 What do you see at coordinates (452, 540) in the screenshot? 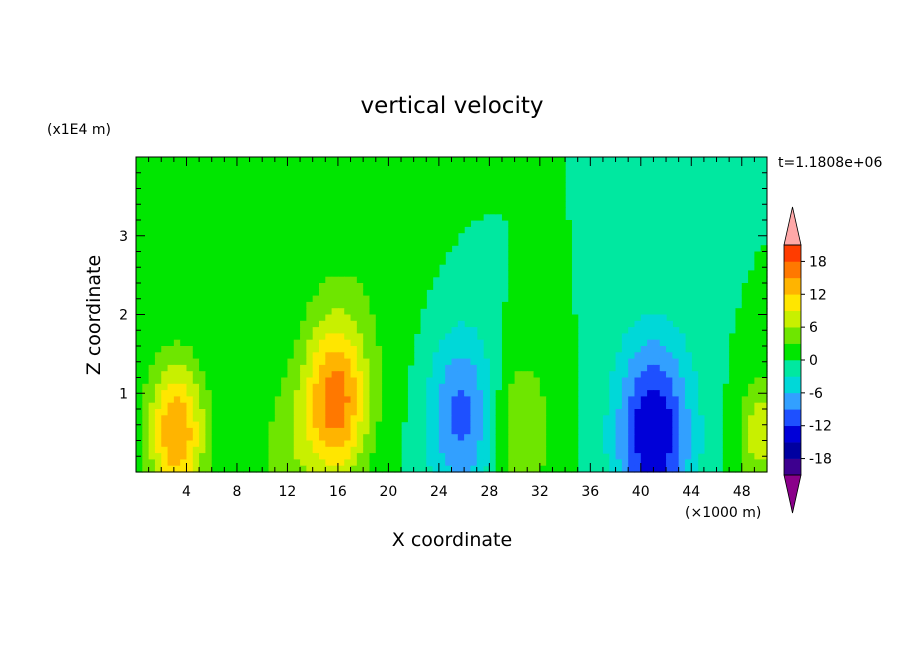
I see `x-axis-label: X coordinate` at bounding box center [452, 540].